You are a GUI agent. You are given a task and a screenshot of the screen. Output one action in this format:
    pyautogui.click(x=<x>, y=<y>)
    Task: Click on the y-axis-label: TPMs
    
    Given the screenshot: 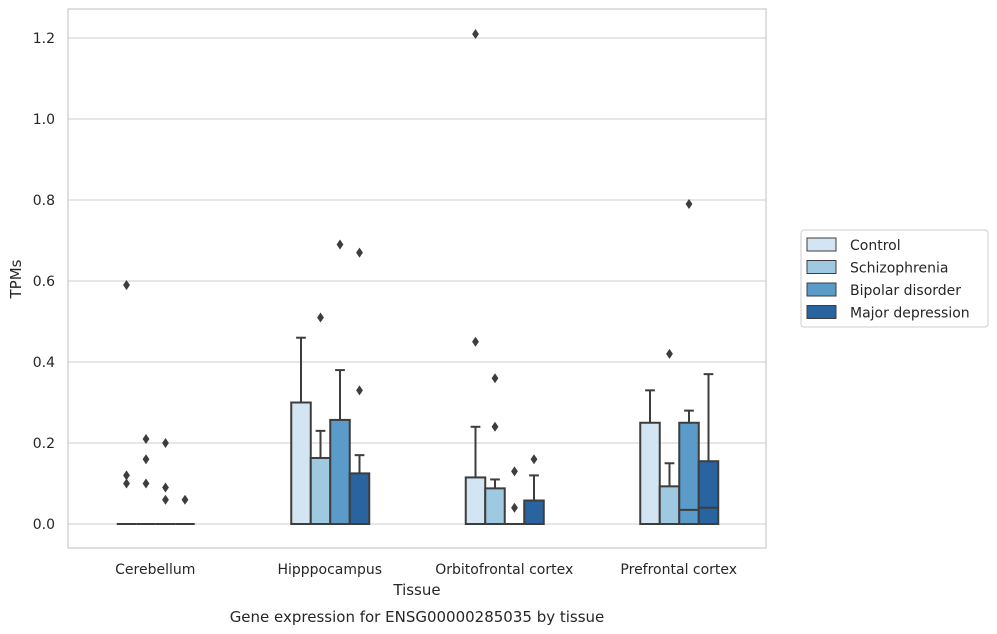 What is the action you would take?
    pyautogui.click(x=16, y=279)
    